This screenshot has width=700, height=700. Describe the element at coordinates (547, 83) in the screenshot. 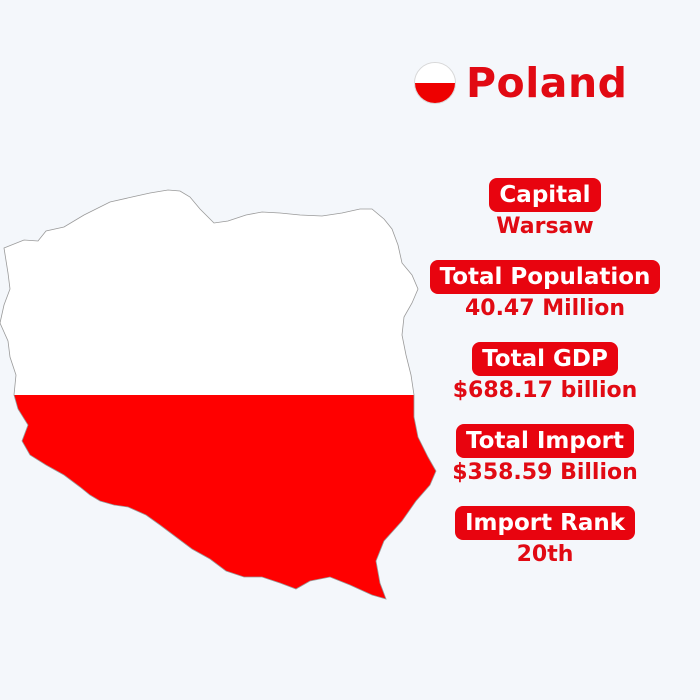

I see `page-title: Poland` at that location.